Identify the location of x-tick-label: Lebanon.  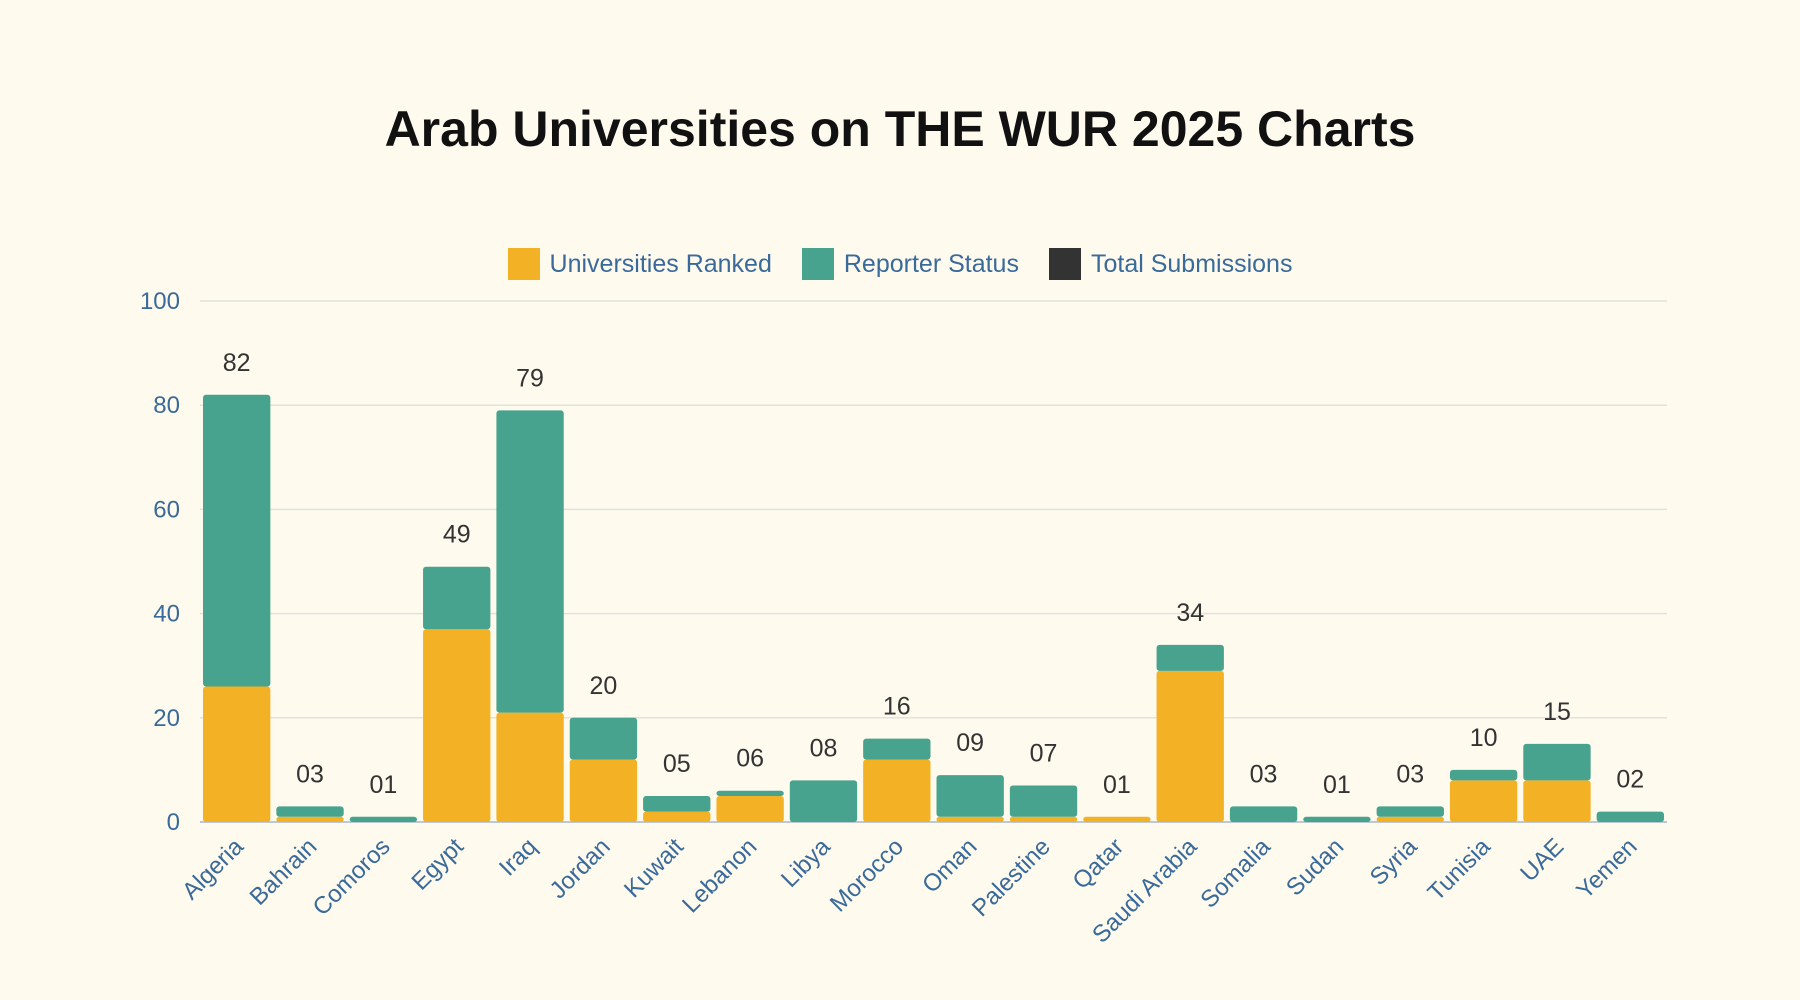
(719, 875).